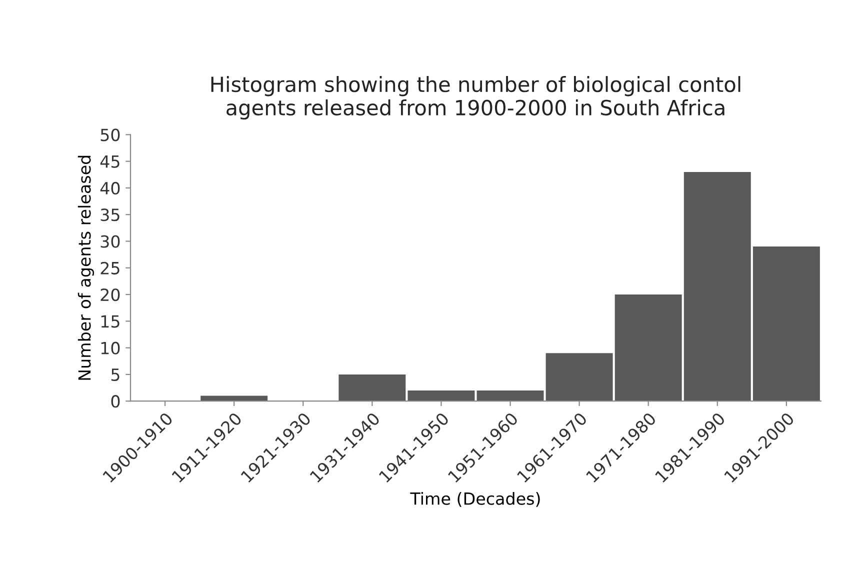 Image resolution: width=842 pixels, height=573 pixels. I want to click on chart-title: Histogram showing the number of biological contol agents released from 1900-2000 in South Africa, so click(475, 98).